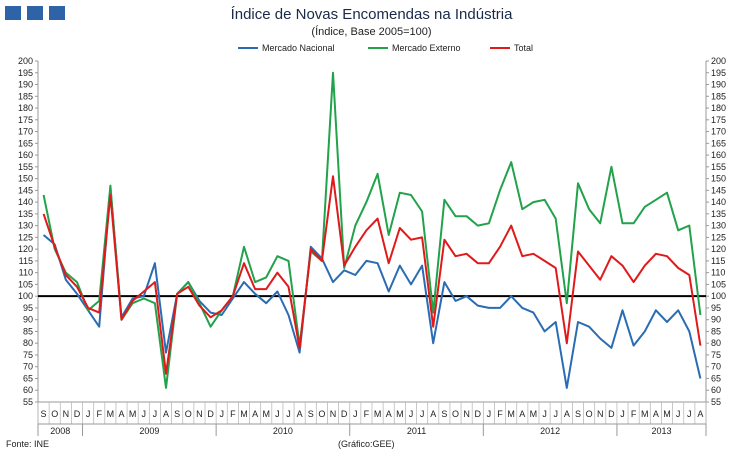 The image size is (743, 456). I want to click on y-tick-label-right: 75, so click(716, 355).